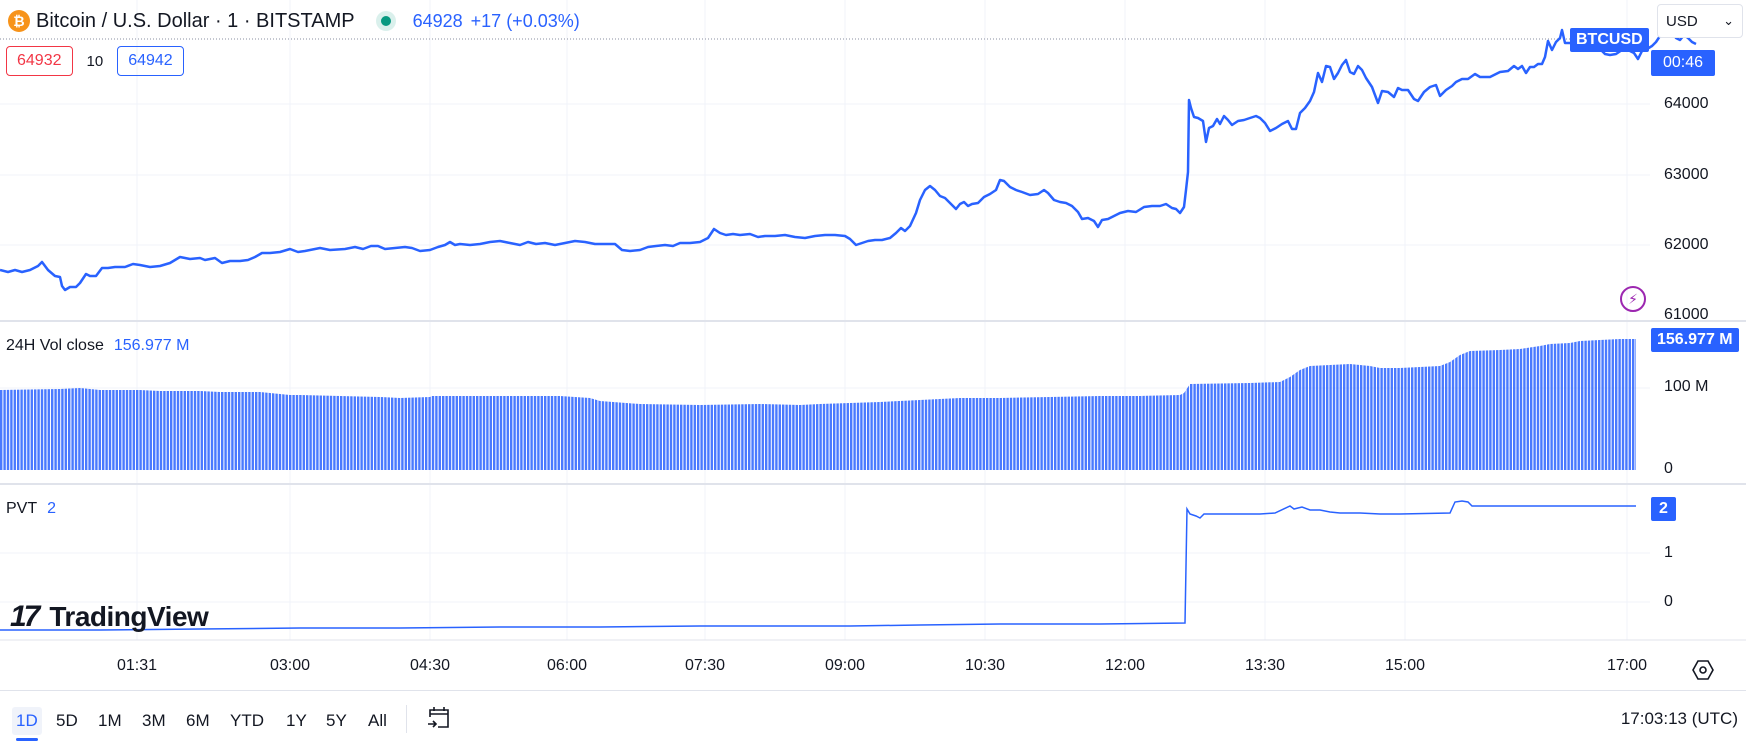  What do you see at coordinates (67, 720) in the screenshot?
I see `range-5d: 5D` at bounding box center [67, 720].